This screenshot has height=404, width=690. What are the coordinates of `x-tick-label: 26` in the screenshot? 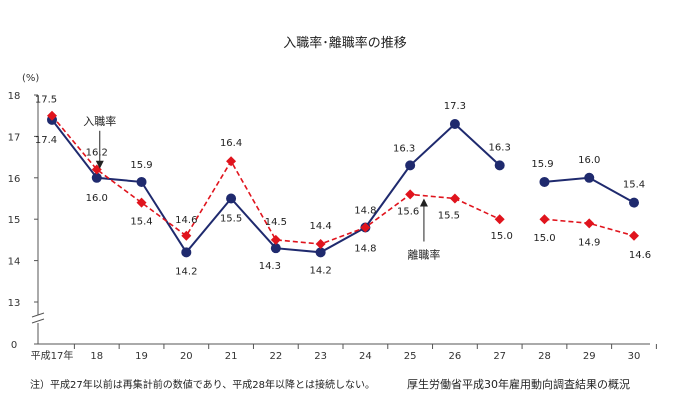 It's located at (455, 356).